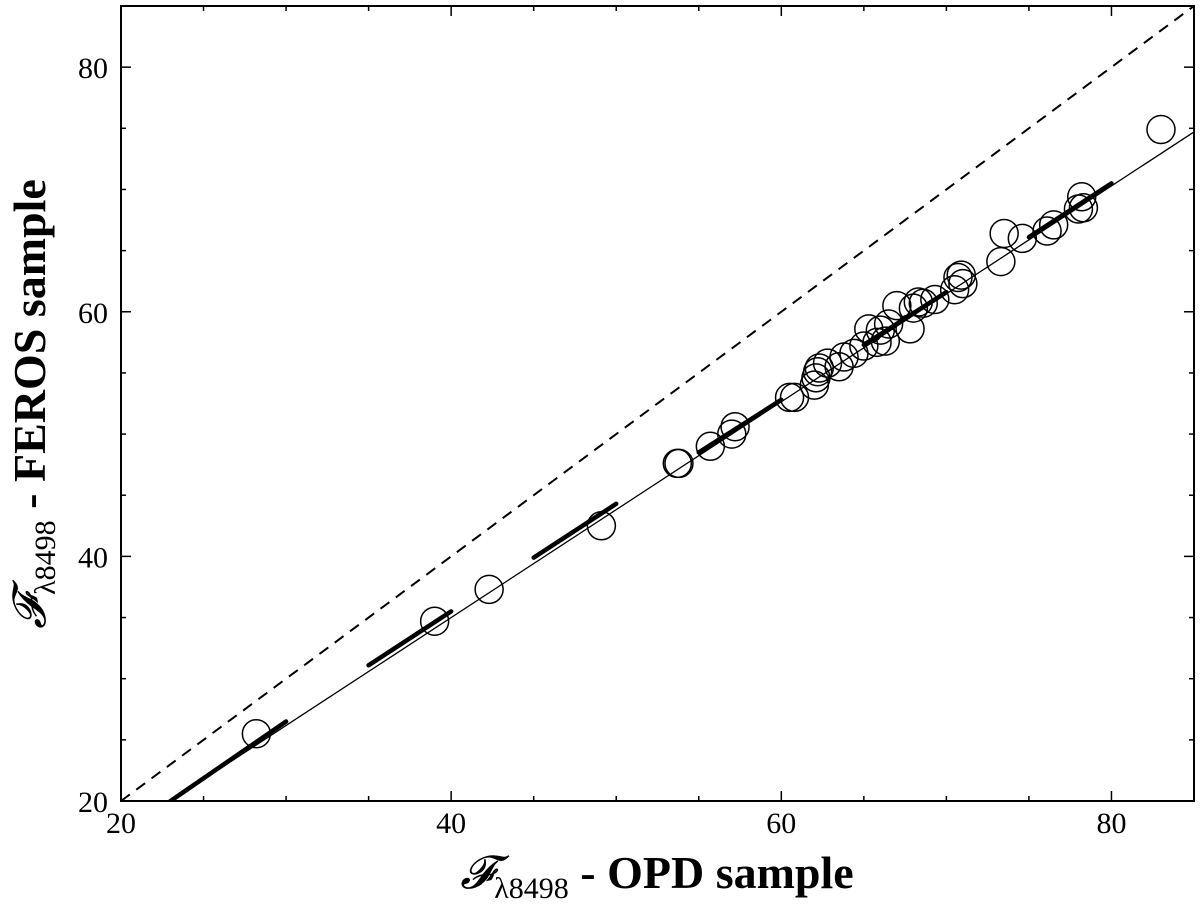 This screenshot has height=904, width=1200. Describe the element at coordinates (1111, 823) in the screenshot. I see `x-tick-label-80: 80` at that location.